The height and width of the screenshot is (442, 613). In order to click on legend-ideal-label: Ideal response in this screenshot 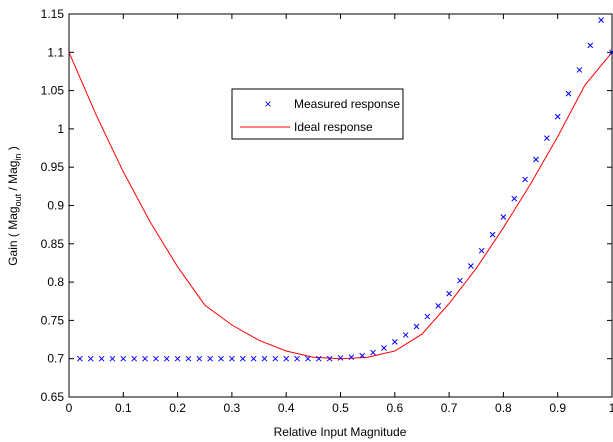, I will do `click(333, 127)`.